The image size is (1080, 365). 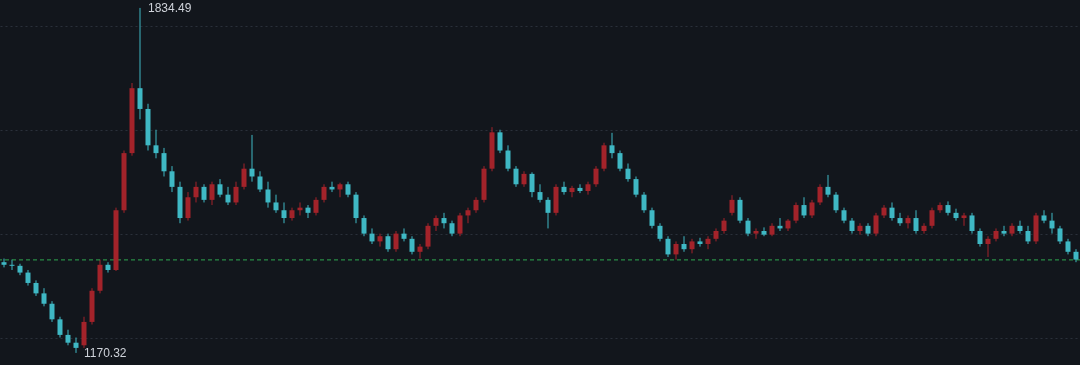 What do you see at coordinates (105, 352) in the screenshot?
I see `annotation: 1170.32` at bounding box center [105, 352].